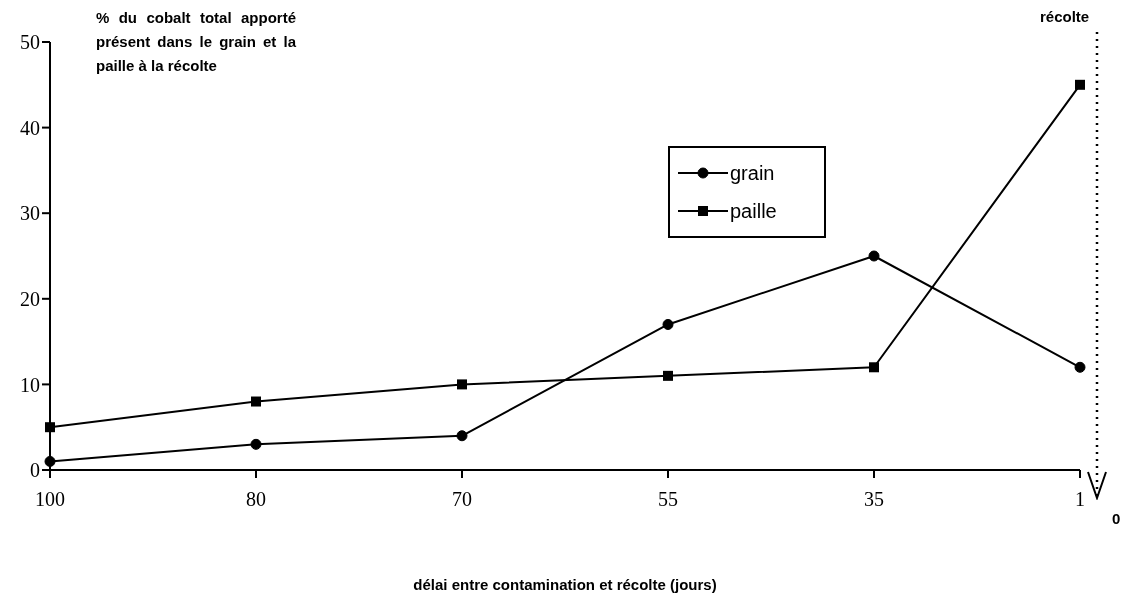 This screenshot has width=1135, height=610. I want to click on x-tick-label: 55, so click(668, 499).